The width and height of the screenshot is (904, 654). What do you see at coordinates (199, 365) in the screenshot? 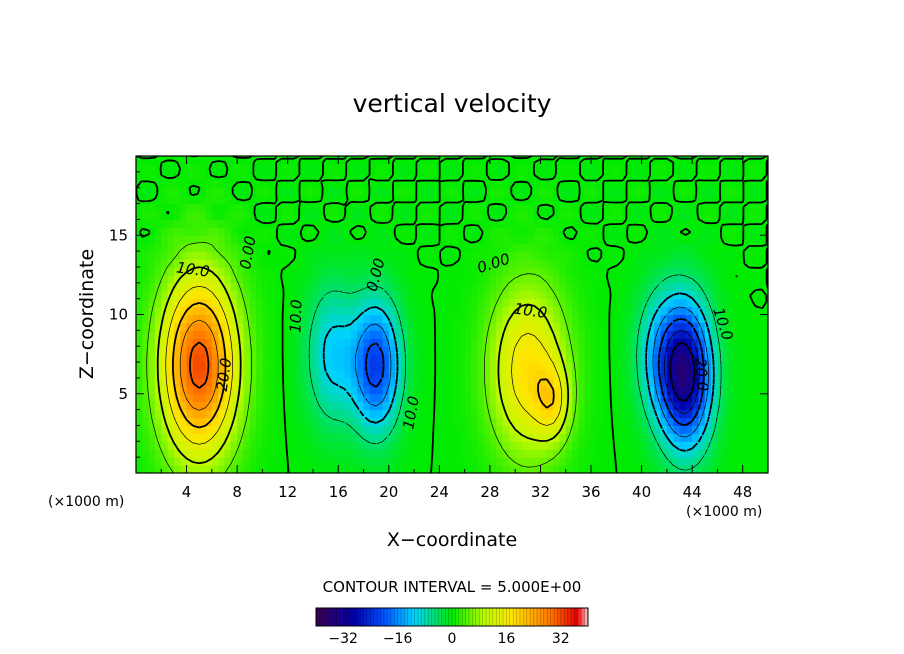
I see `contour-line` at bounding box center [199, 365].